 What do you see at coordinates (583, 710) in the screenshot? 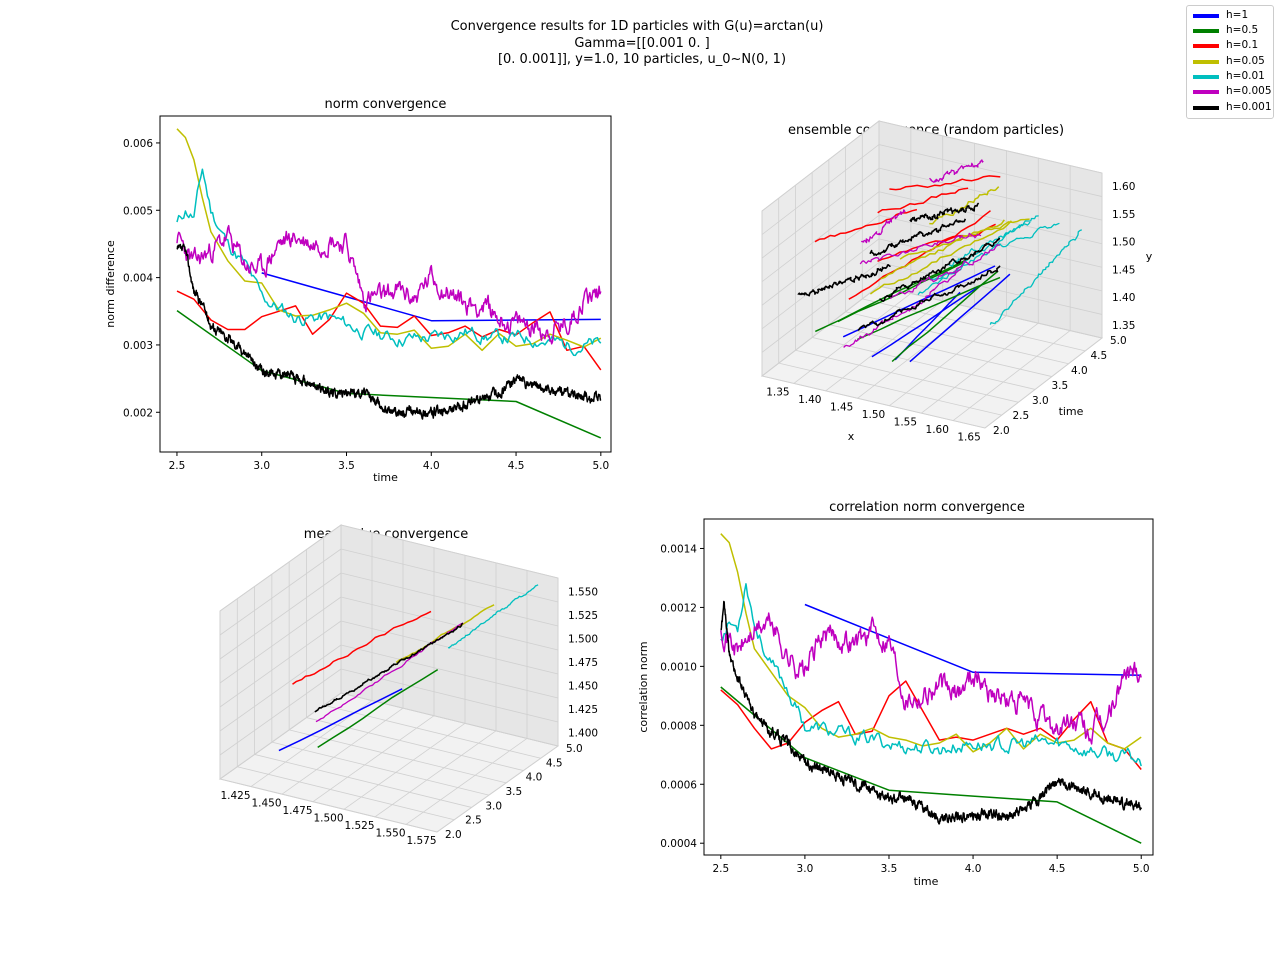
I see `z-tick-label: 1.425` at bounding box center [583, 710].